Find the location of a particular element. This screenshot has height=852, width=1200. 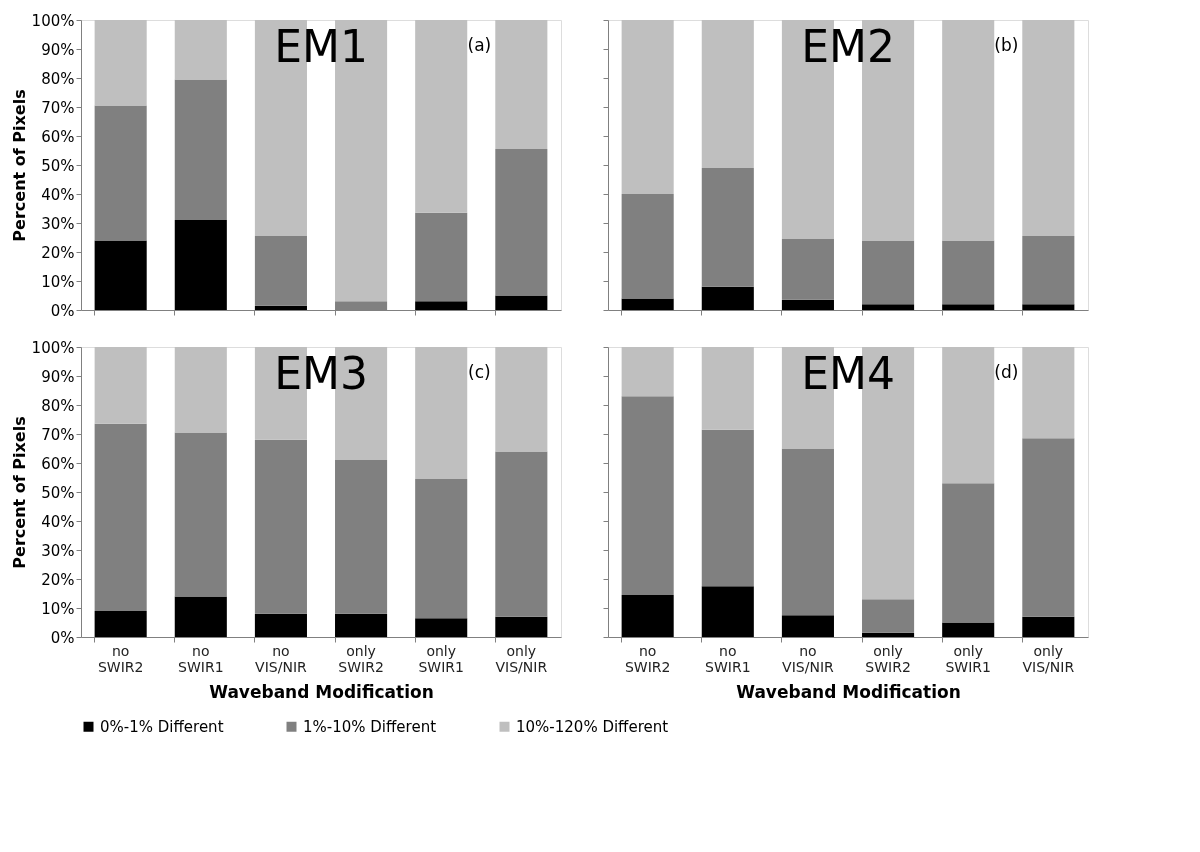

legend-label: 10%-120% Different is located at coordinates (592, 726).